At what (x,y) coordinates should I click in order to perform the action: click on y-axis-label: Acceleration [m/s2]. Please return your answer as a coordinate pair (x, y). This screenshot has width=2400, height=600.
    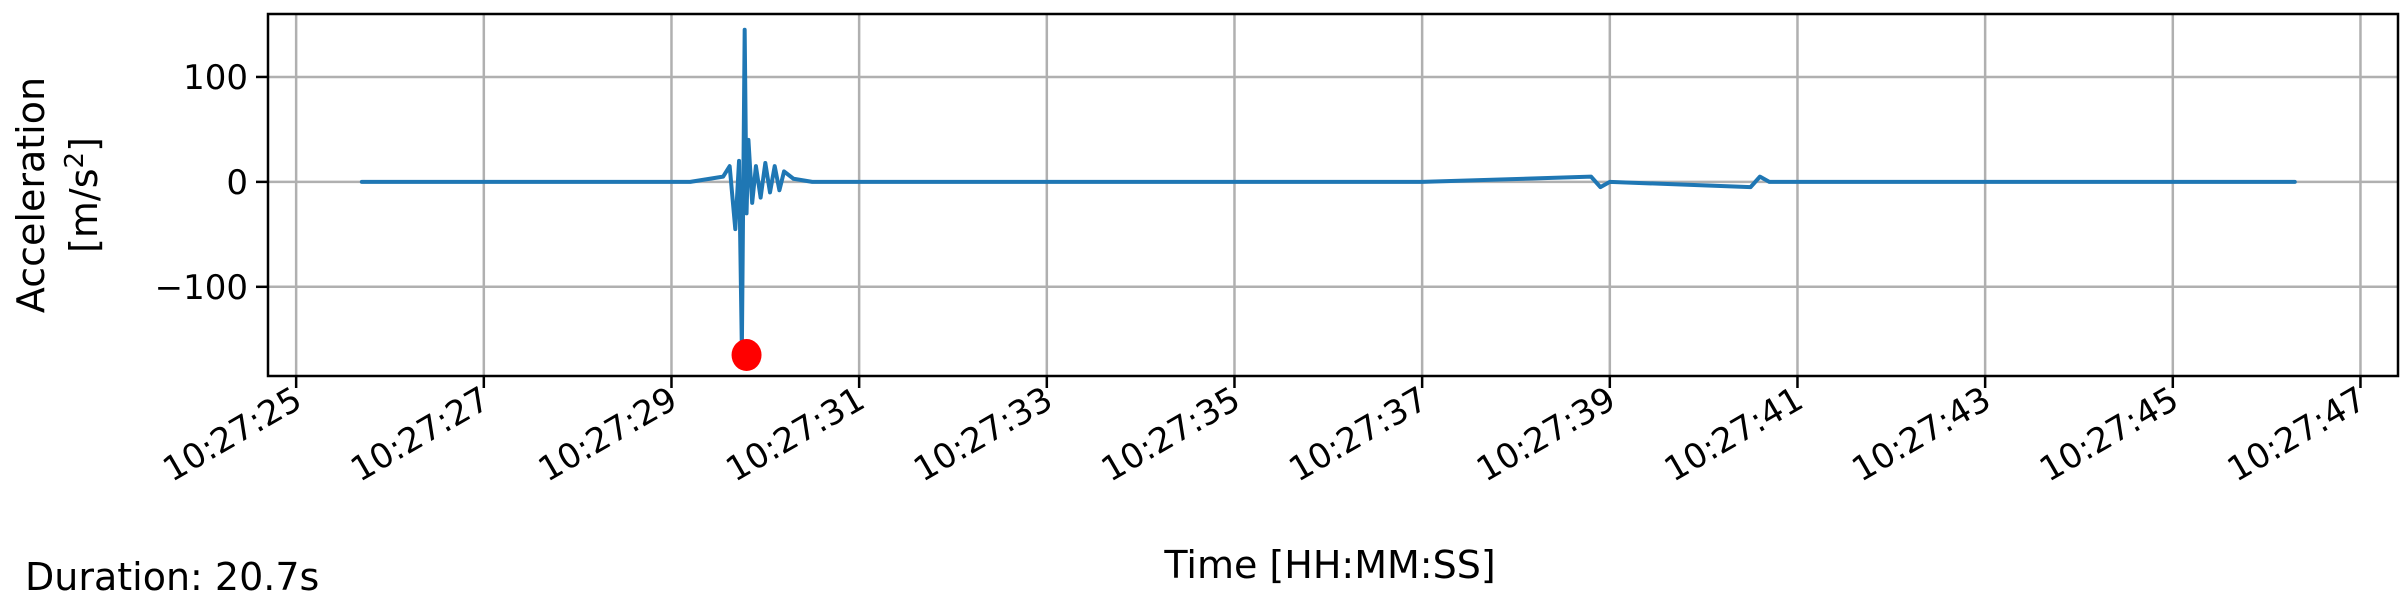
    Looking at the image, I should click on (57, 195).